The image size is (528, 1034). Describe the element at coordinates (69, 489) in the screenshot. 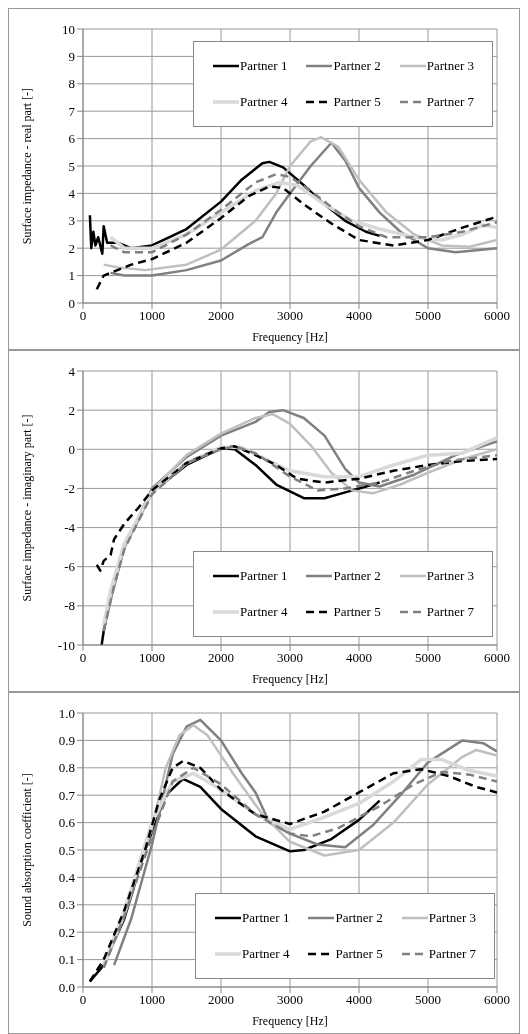

I see `y-tick-label: -2` at that location.